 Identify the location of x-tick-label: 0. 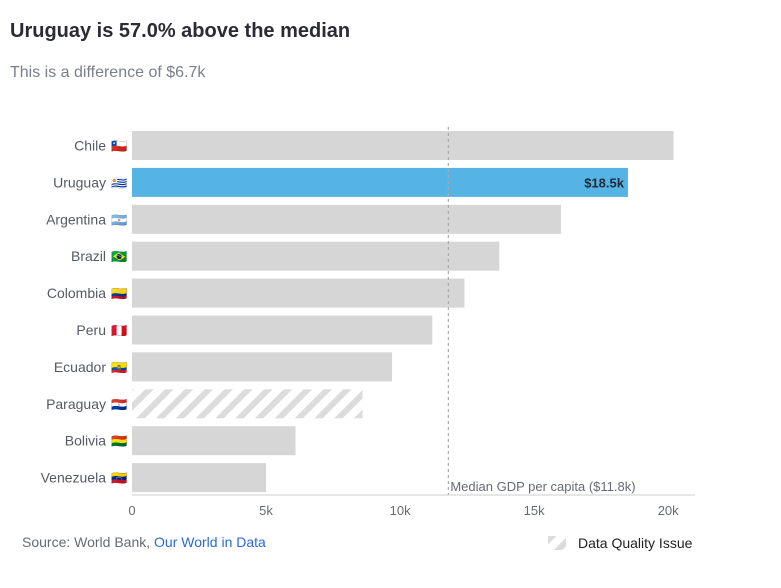
(131, 510).